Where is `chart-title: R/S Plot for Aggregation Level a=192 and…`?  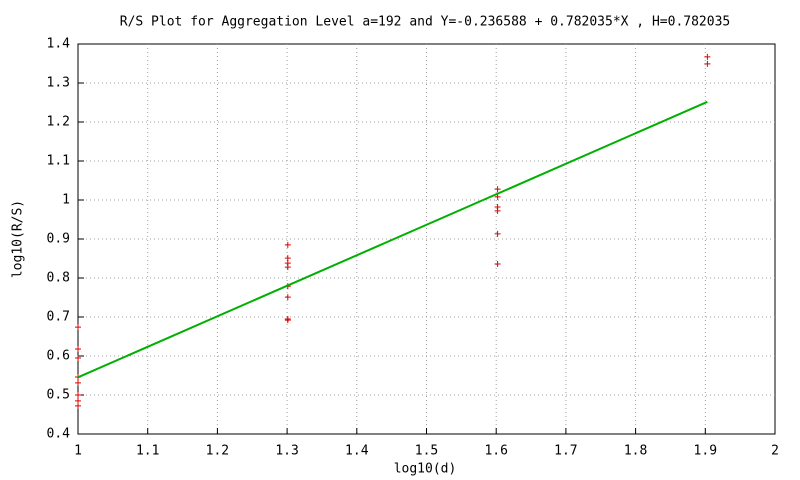
chart-title: R/S Plot for Aggregation Level a=192 and… is located at coordinates (425, 22).